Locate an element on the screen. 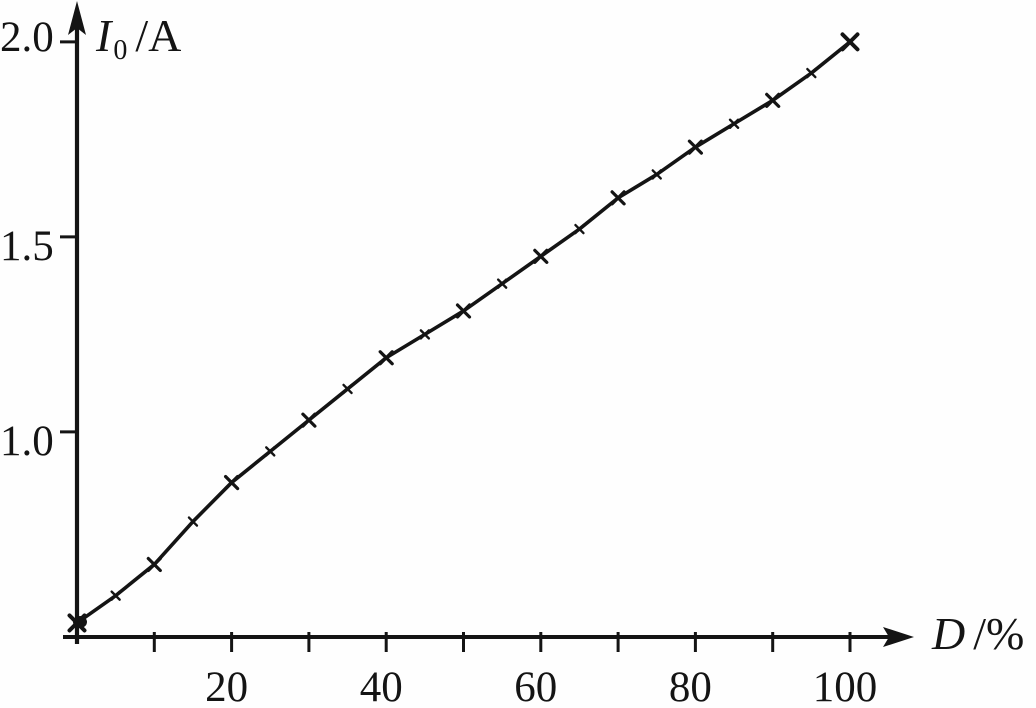 Image resolution: width=1036 pixels, height=708 pixels. x-axis-arrow-icon is located at coordinates (898, 637).